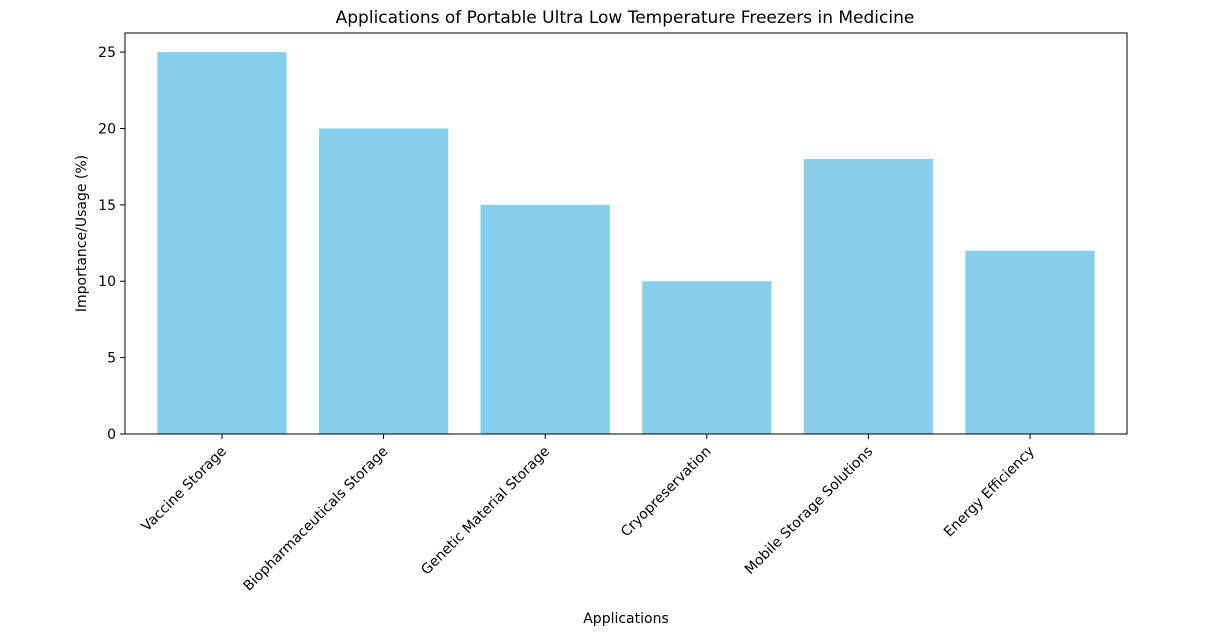  I want to click on y-tick-label: 15, so click(107, 206).